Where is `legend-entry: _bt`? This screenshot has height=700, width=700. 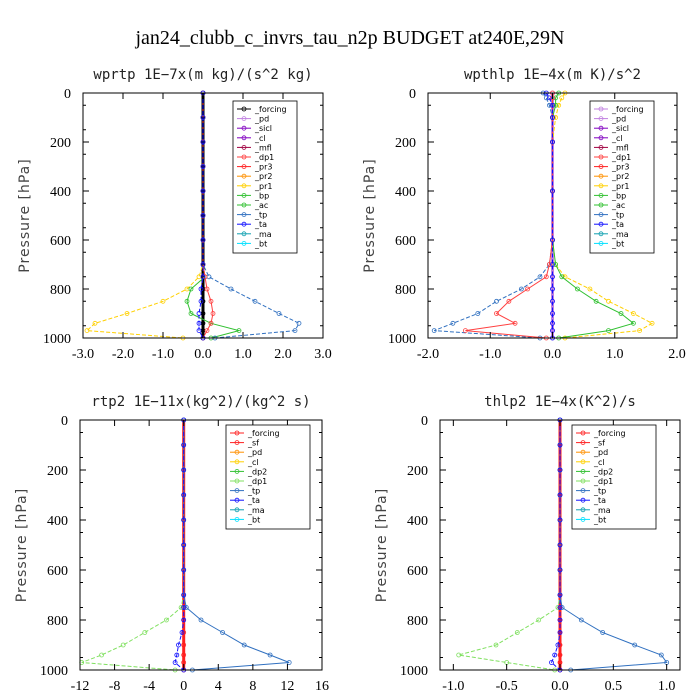 legend-entry: _bt is located at coordinates (617, 243).